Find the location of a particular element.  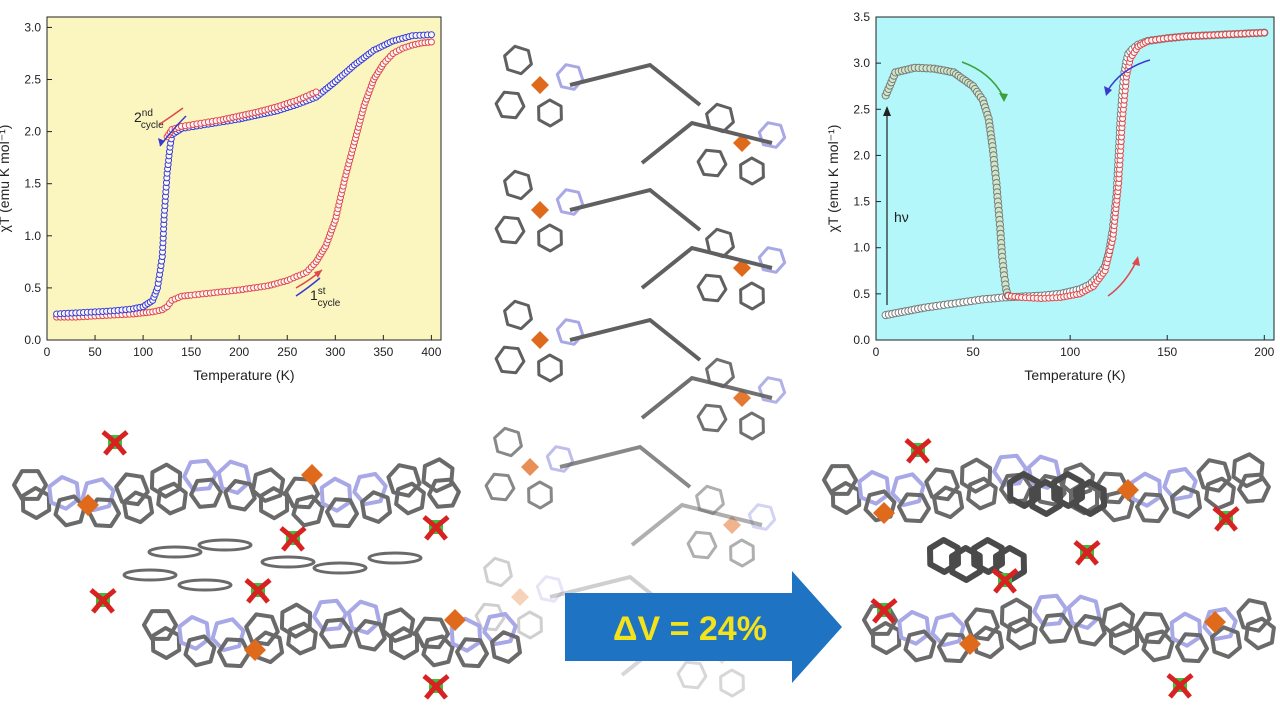

chart-left-y-tick-label: 0.5 is located at coordinates (32, 288).